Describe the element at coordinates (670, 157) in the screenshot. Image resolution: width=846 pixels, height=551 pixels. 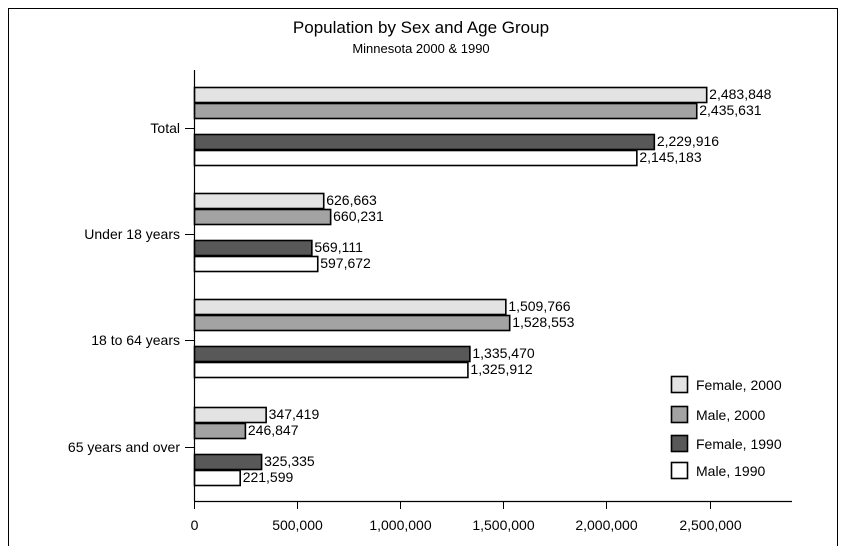
I see `data-label-male-1990-total: 2,145,183` at that location.